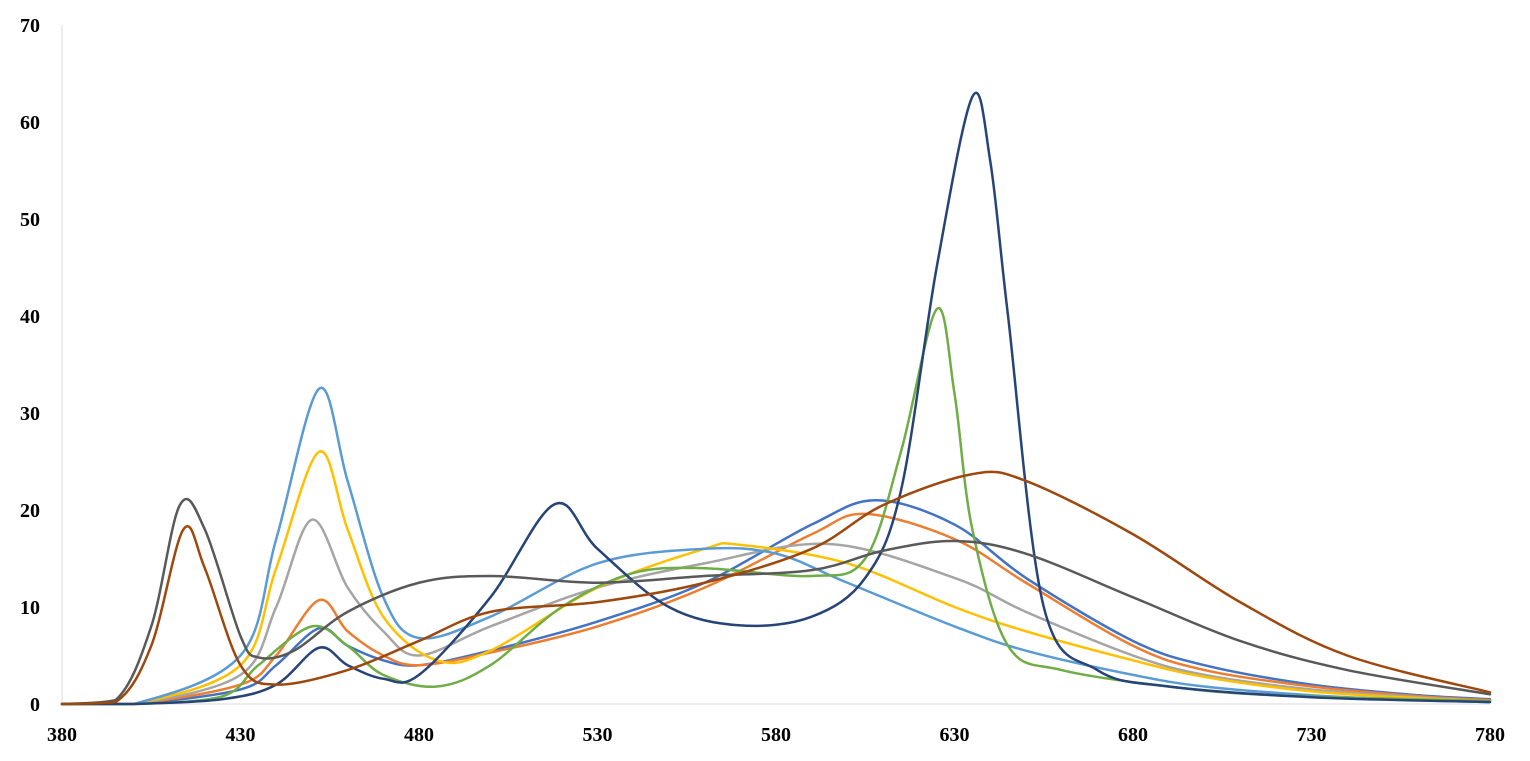 This screenshot has height=761, width=1530. I want to click on y-tick-label: 0, so click(35, 705).